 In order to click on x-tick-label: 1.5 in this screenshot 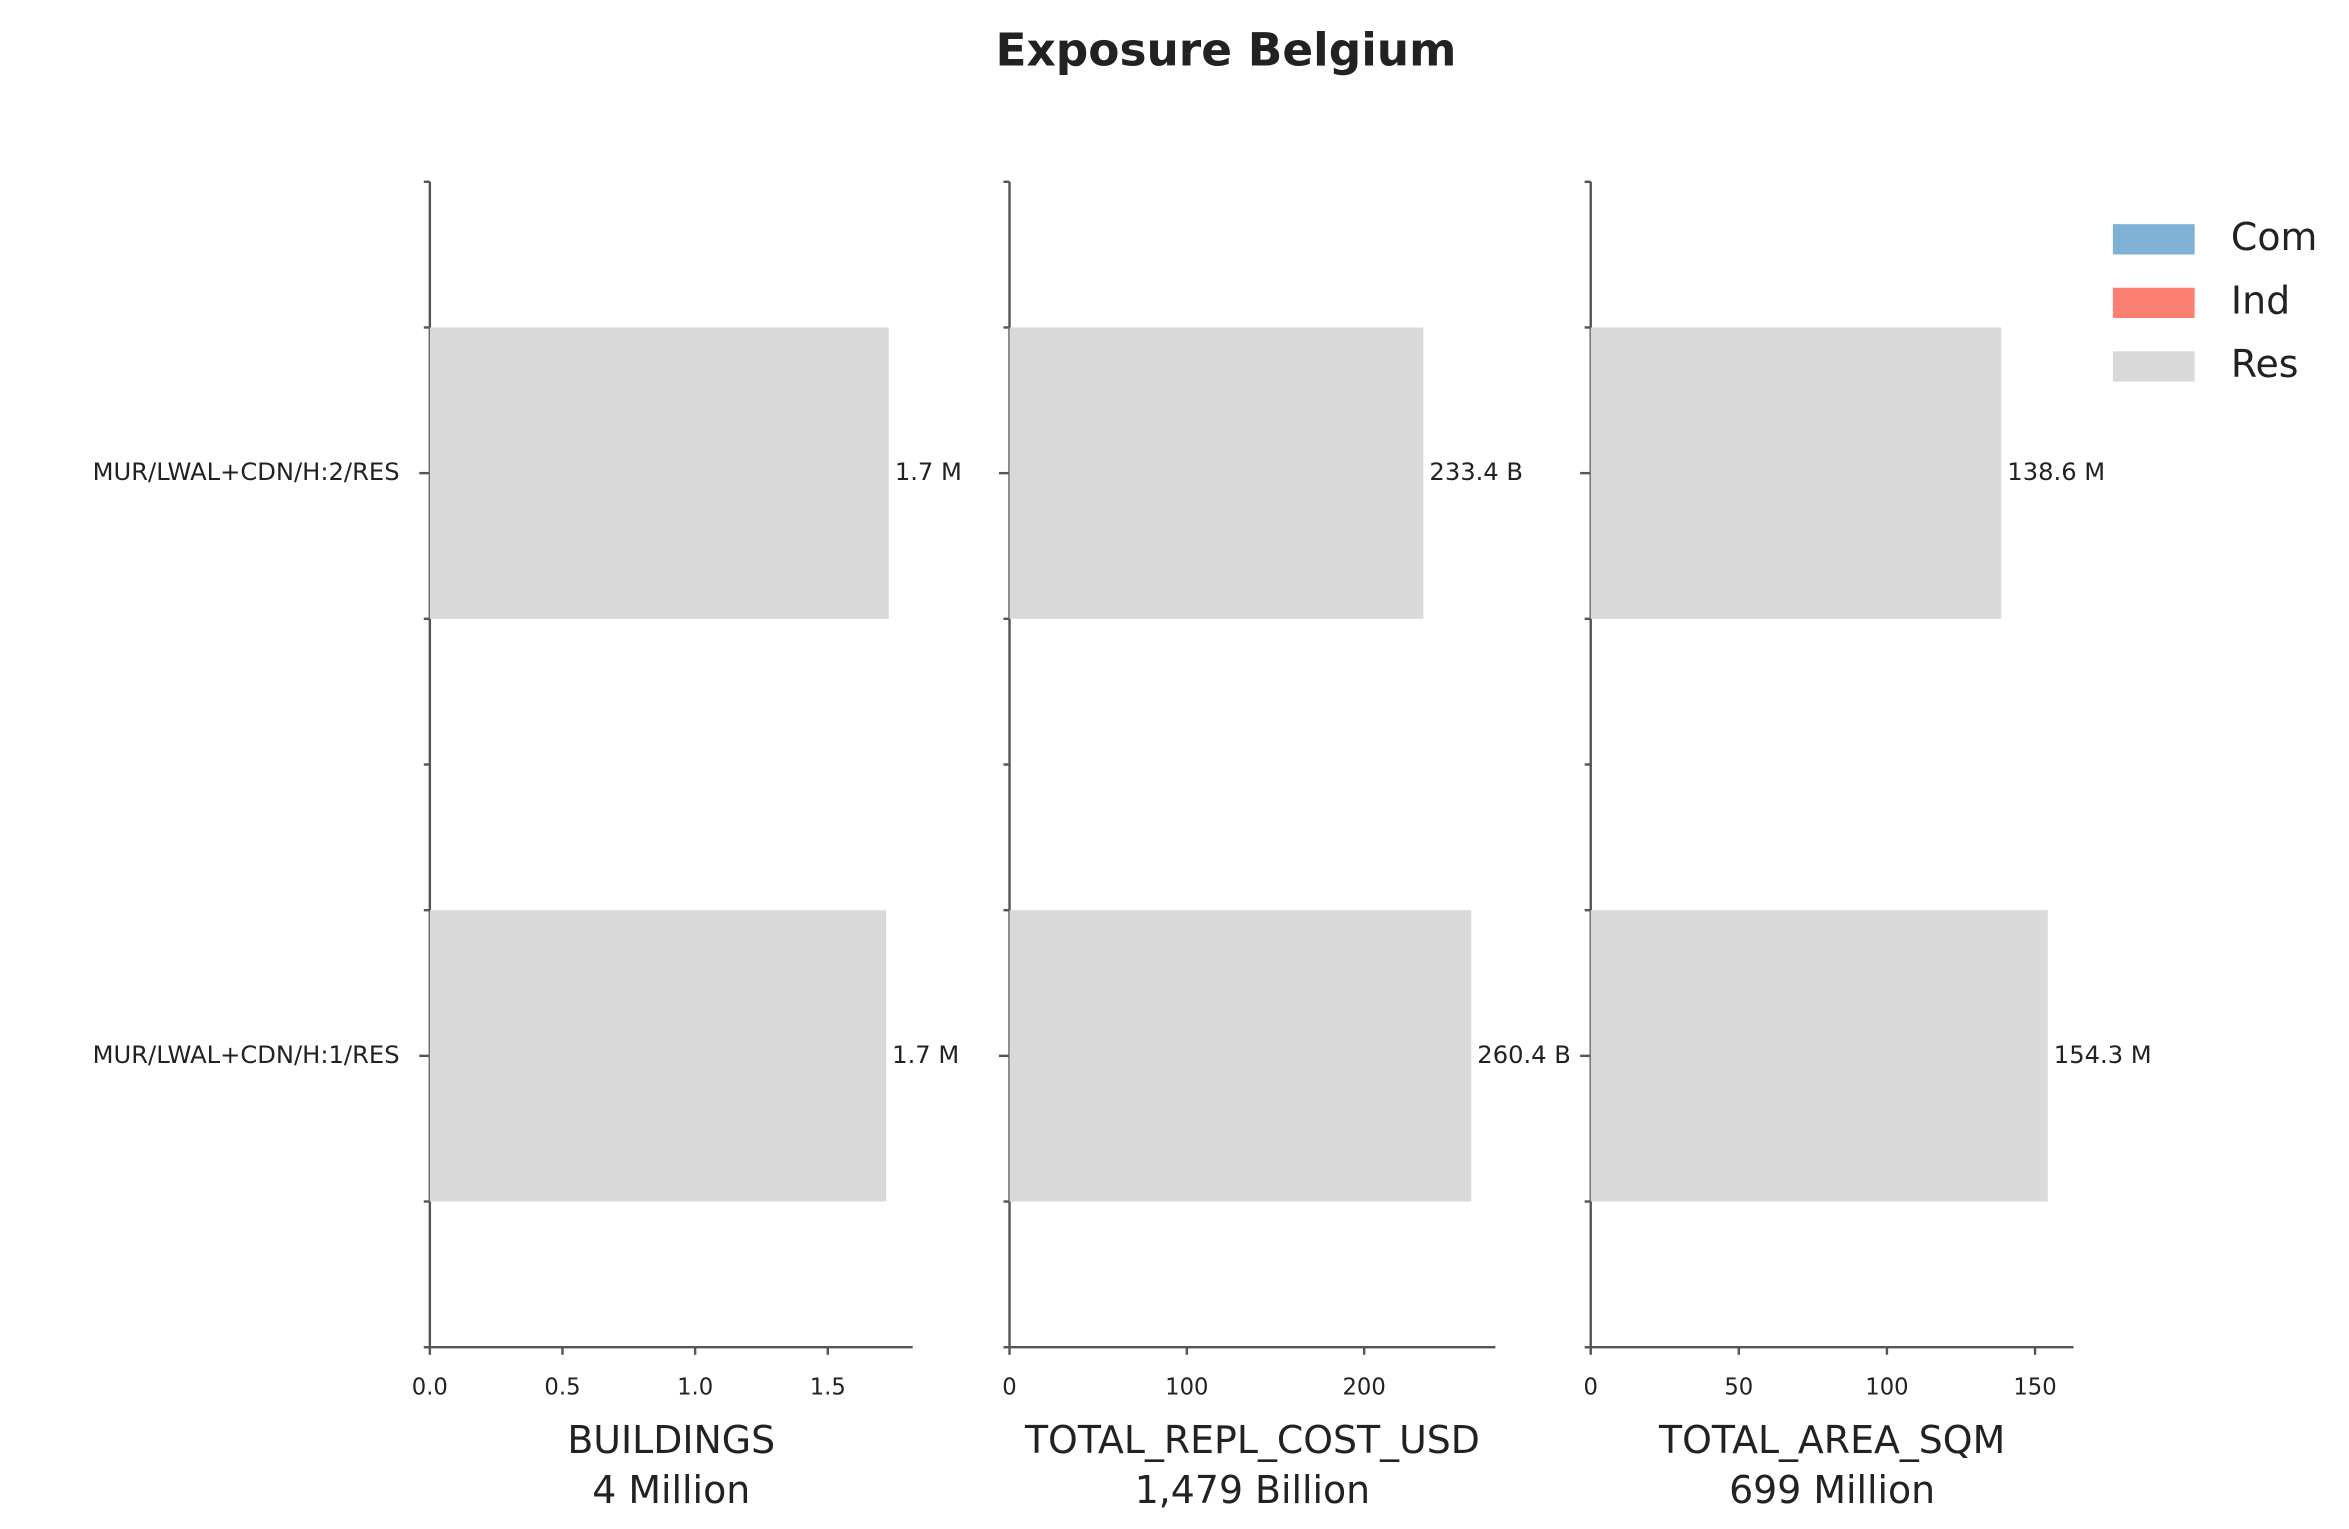, I will do `click(828, 1388)`.